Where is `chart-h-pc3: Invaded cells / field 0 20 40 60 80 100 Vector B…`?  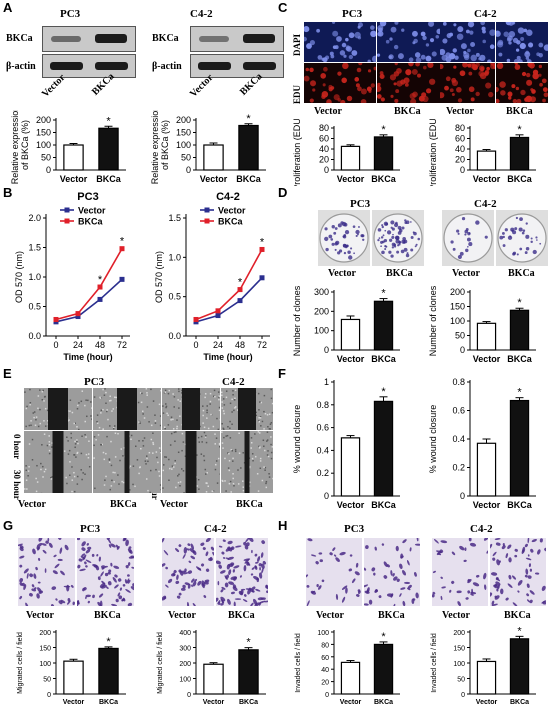 chart-h-pc3: Invaded cells / field 0 20 40 60 80 100 Vector B… is located at coordinates (347, 668).